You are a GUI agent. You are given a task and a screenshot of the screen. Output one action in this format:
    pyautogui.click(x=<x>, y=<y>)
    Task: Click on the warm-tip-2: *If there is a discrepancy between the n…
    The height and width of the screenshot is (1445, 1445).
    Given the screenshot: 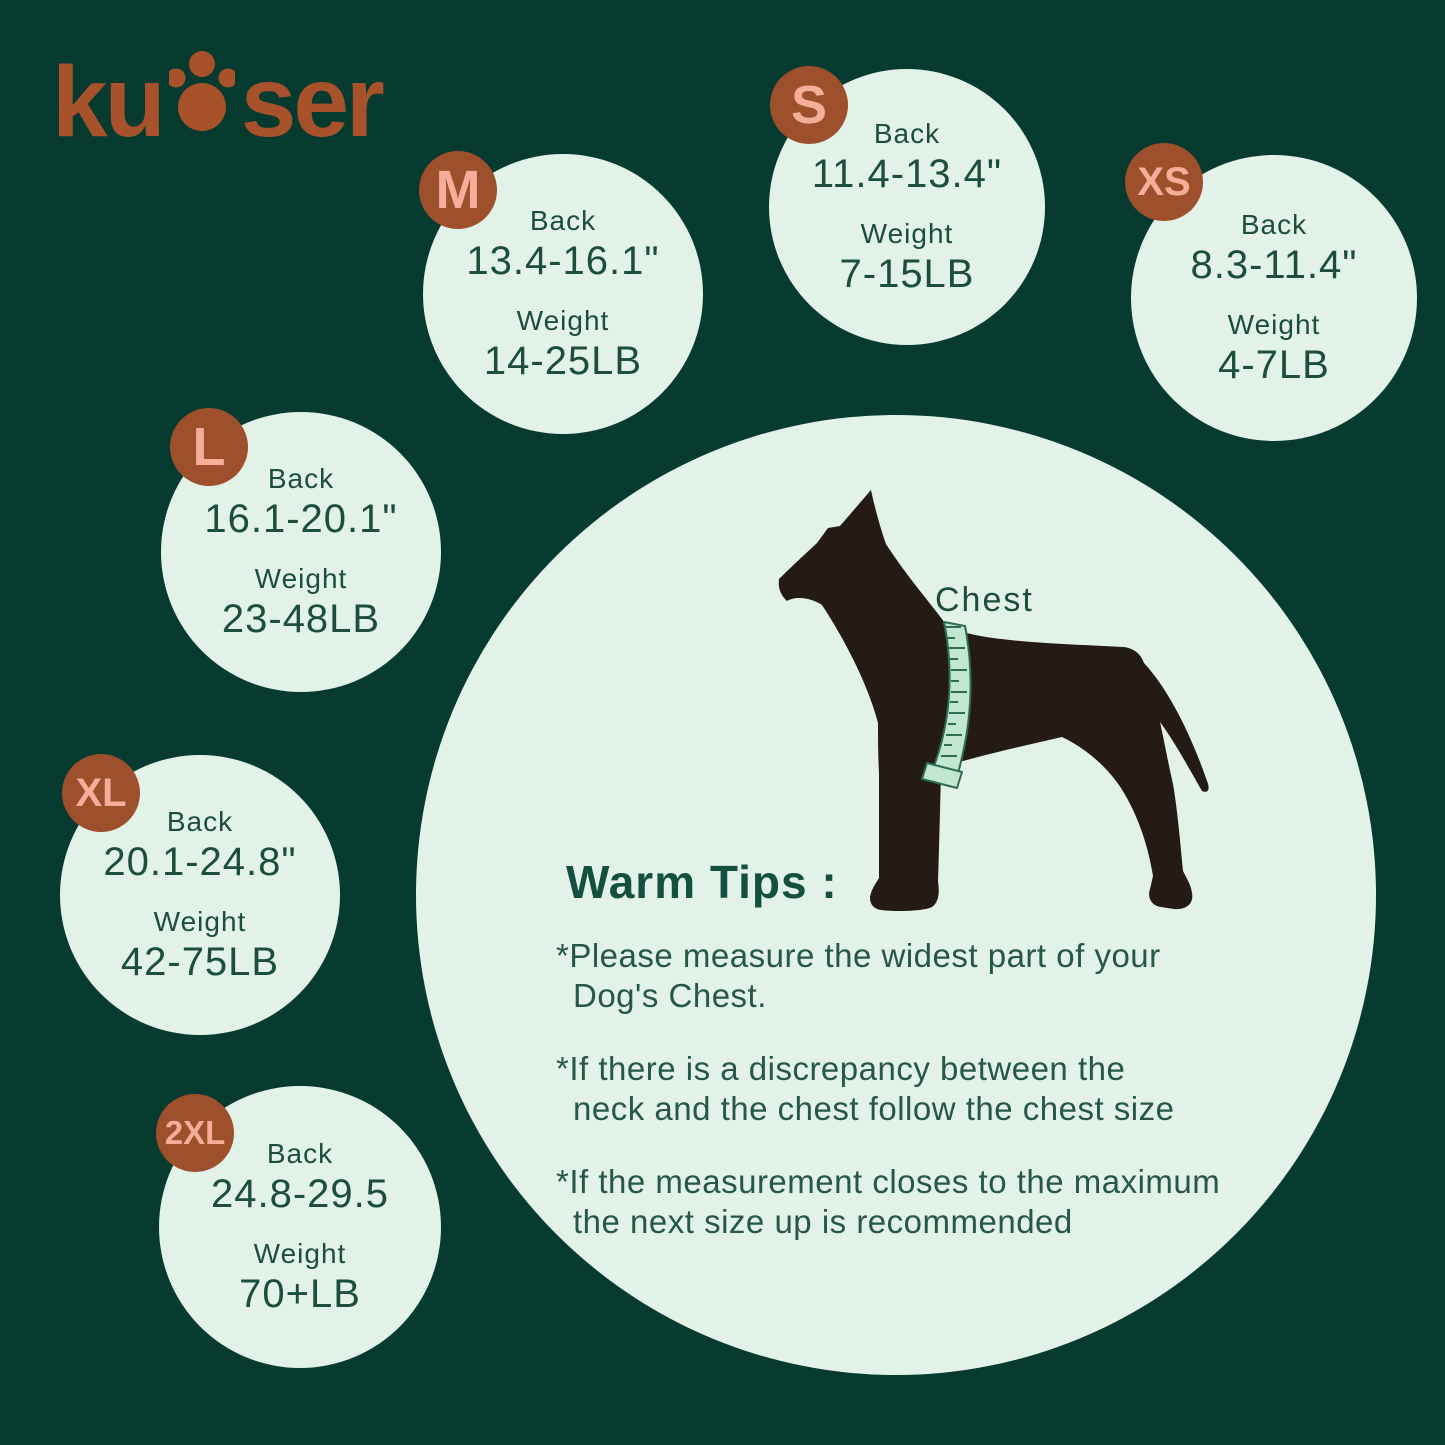 What is the action you would take?
    pyautogui.click(x=888, y=1089)
    